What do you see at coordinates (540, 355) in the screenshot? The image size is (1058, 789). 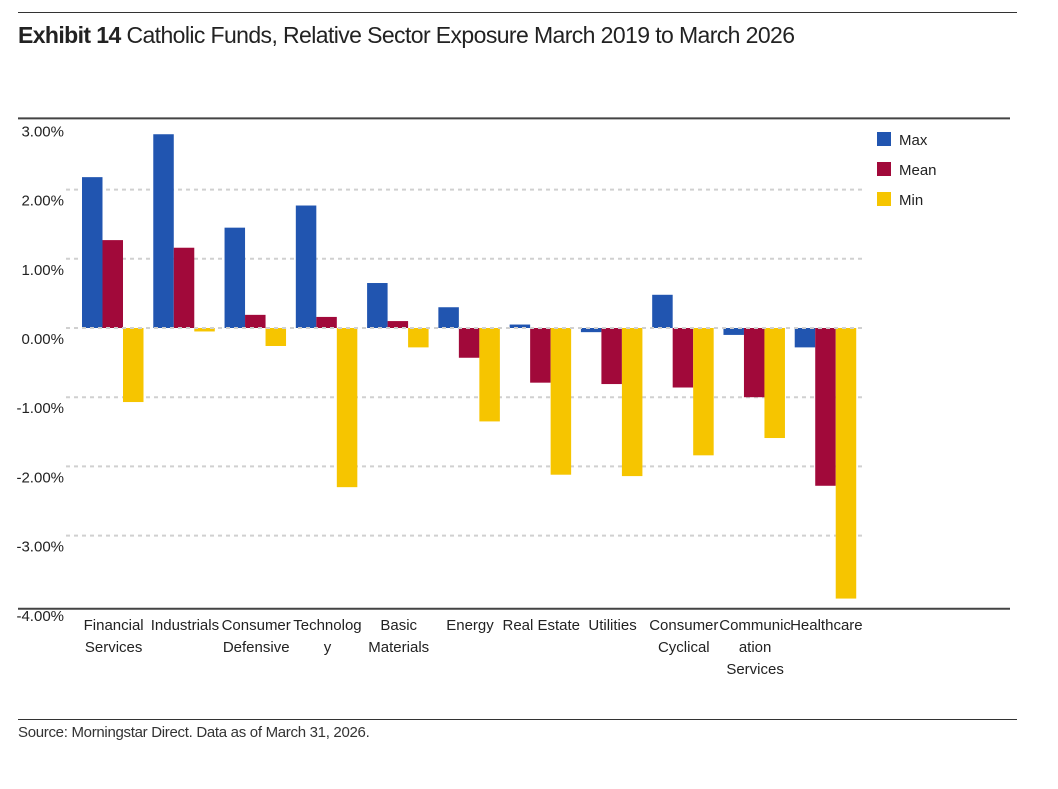 I see `bar-mean-real-estate` at bounding box center [540, 355].